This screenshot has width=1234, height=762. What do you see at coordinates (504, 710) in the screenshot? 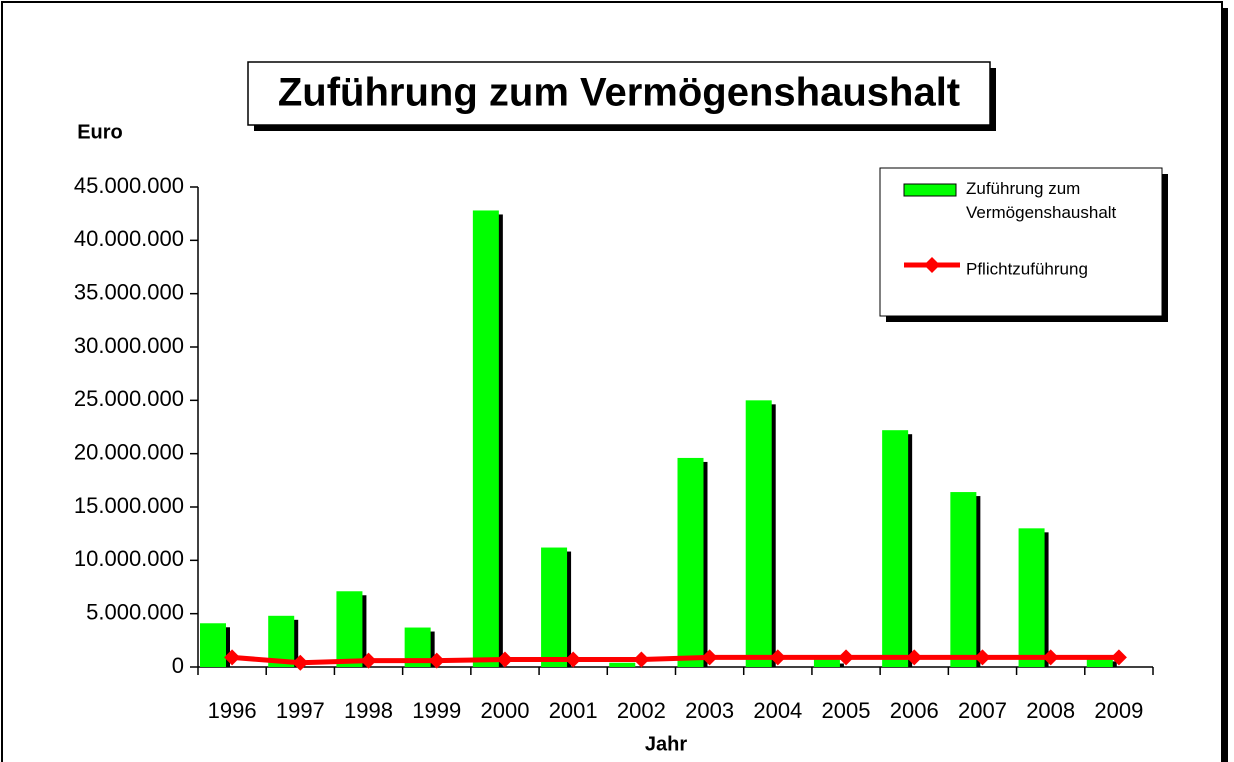
I see `x-tick-label: 2000` at bounding box center [504, 710].